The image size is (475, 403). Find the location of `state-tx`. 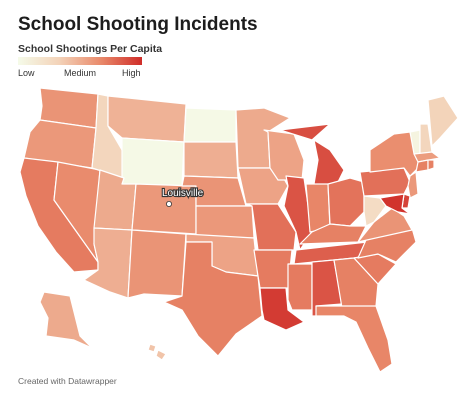

state-tx is located at coordinates (213, 299).